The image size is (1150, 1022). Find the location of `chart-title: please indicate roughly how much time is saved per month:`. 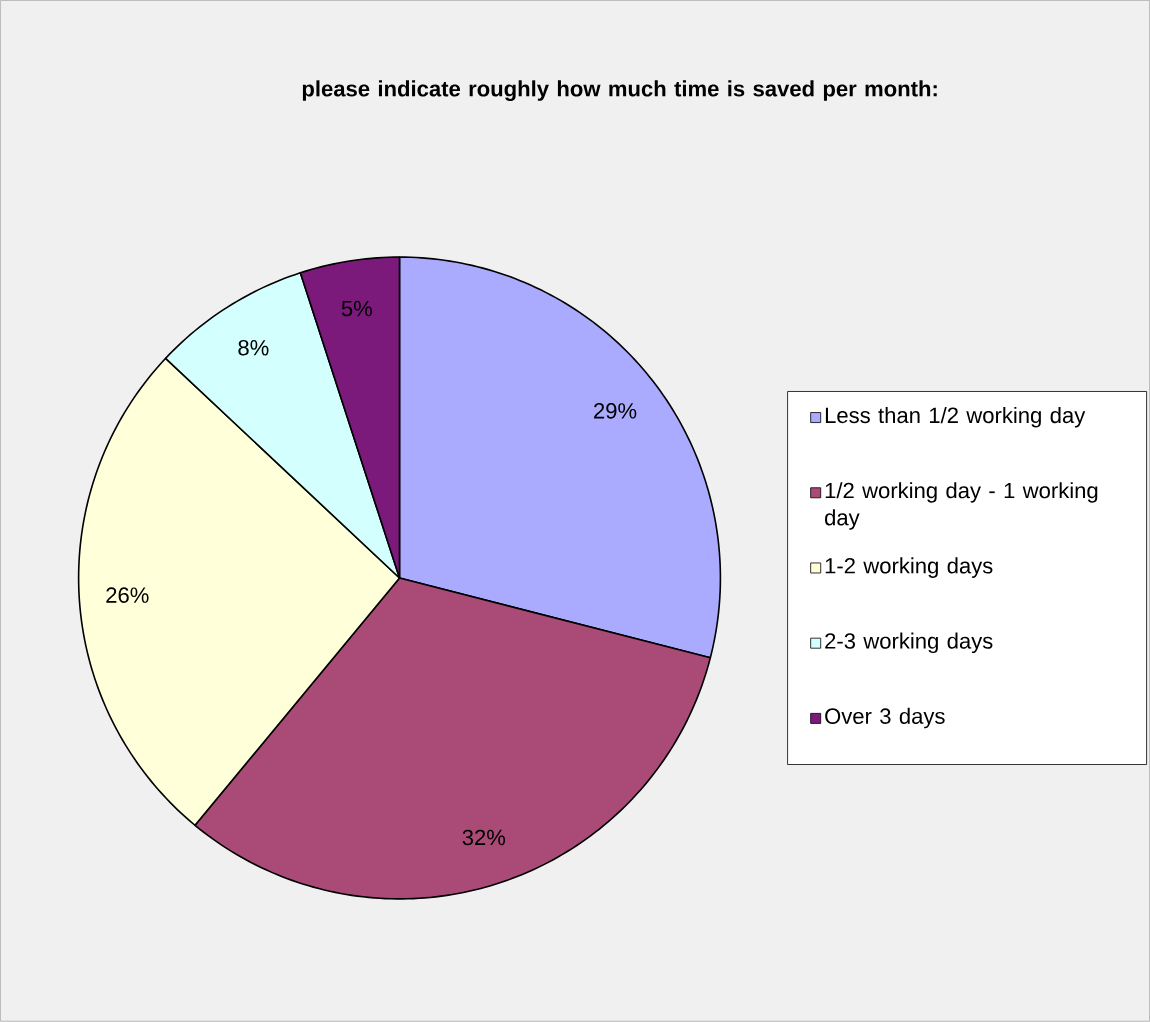

chart-title: please indicate roughly how much time is saved per month: is located at coordinates (619, 91).